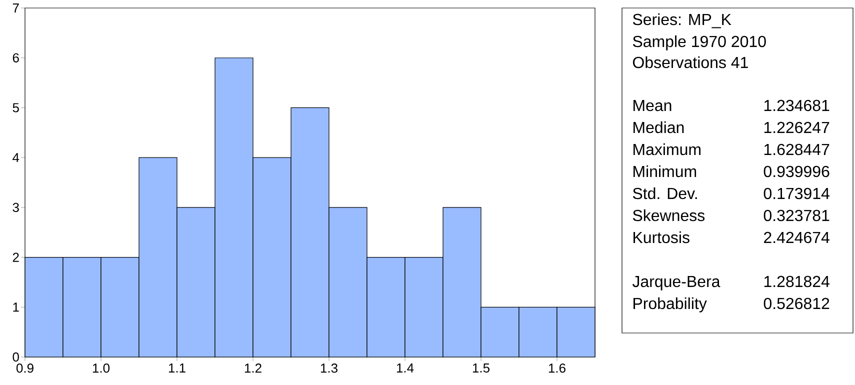 Image resolution: width=855 pixels, height=385 pixels. Describe the element at coordinates (797, 216) in the screenshot. I see `text: 0.323781` at that location.